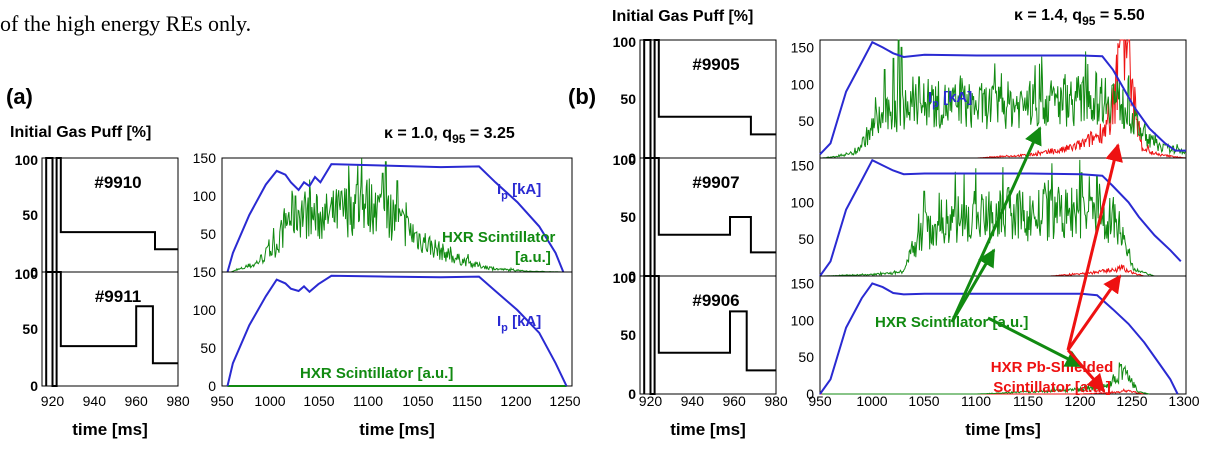 This screenshot has width=1217, height=450. What do you see at coordinates (1052, 367) in the screenshot?
I see `pb-annotation-line-1: HXR Pb-Shielded` at bounding box center [1052, 367].